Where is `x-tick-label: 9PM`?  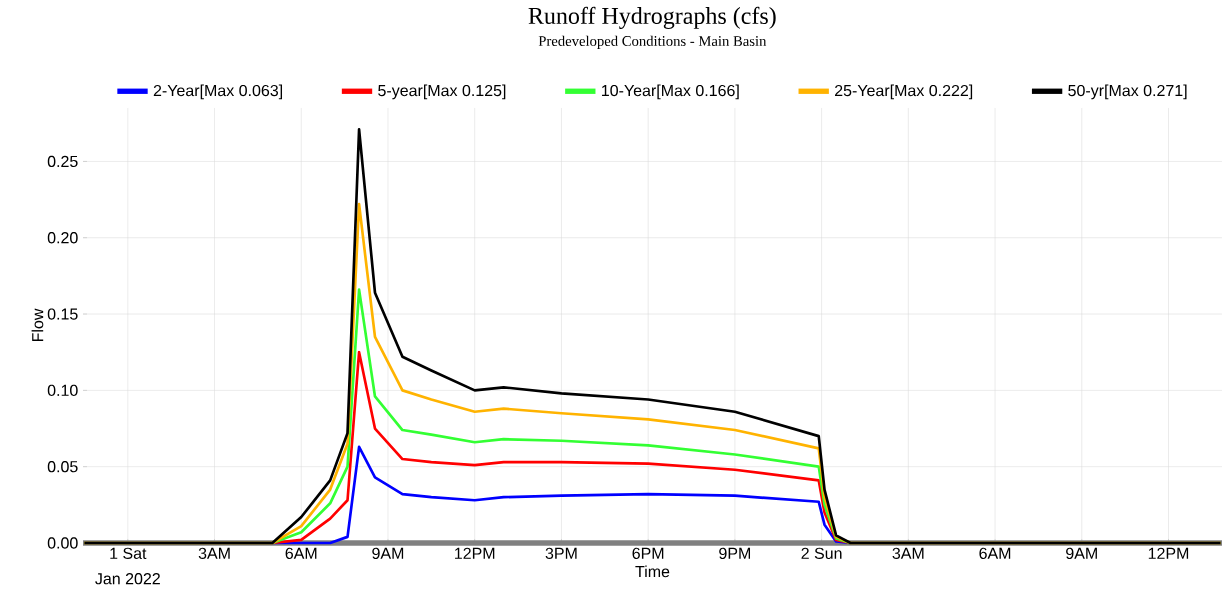 x-tick-label: 9PM is located at coordinates (735, 553).